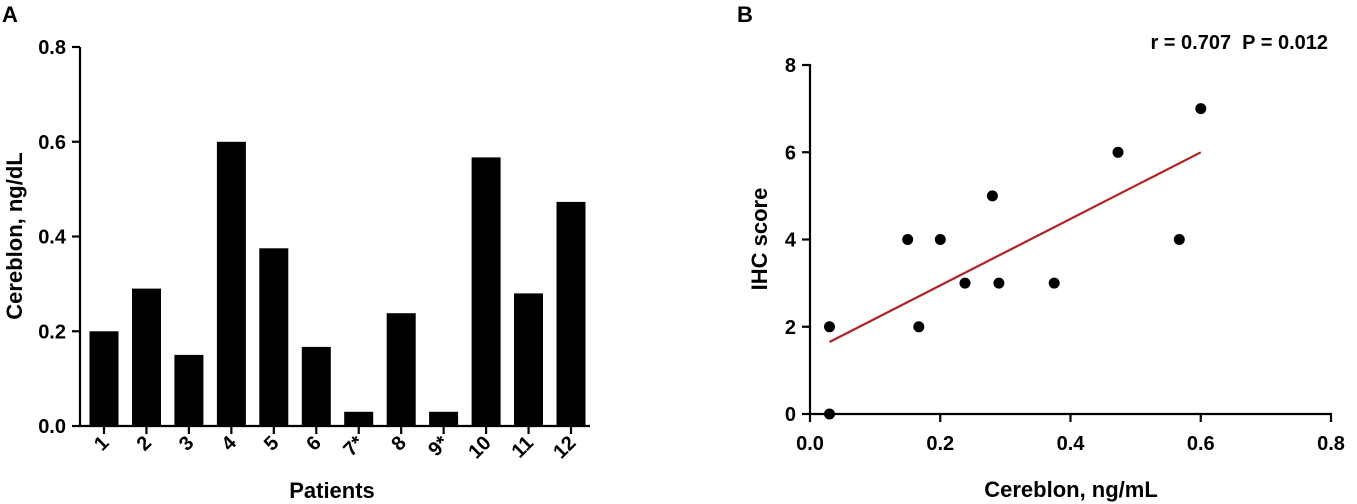 The height and width of the screenshot is (504, 1357). Describe the element at coordinates (444, 418) in the screenshot. I see `bar-9-star` at that location.